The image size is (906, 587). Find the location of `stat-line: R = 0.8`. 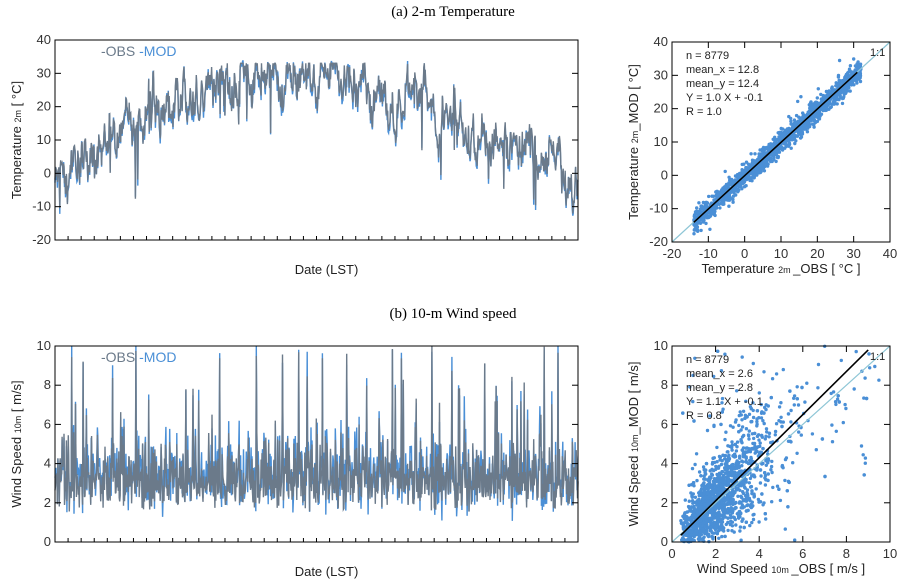

stat-line: R = 0.8 is located at coordinates (704, 416).